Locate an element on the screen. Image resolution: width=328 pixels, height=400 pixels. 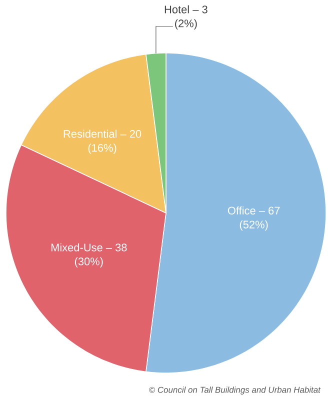
slice-label: Residential – 20 is located at coordinates (103, 134).